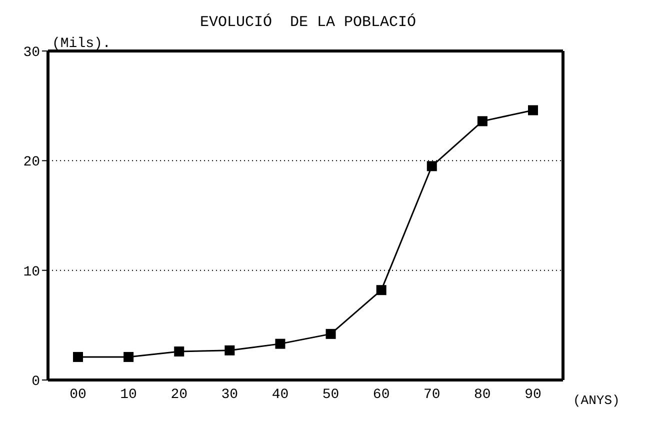 The image size is (672, 428). I want to click on x-tick-label: 70, so click(431, 394).